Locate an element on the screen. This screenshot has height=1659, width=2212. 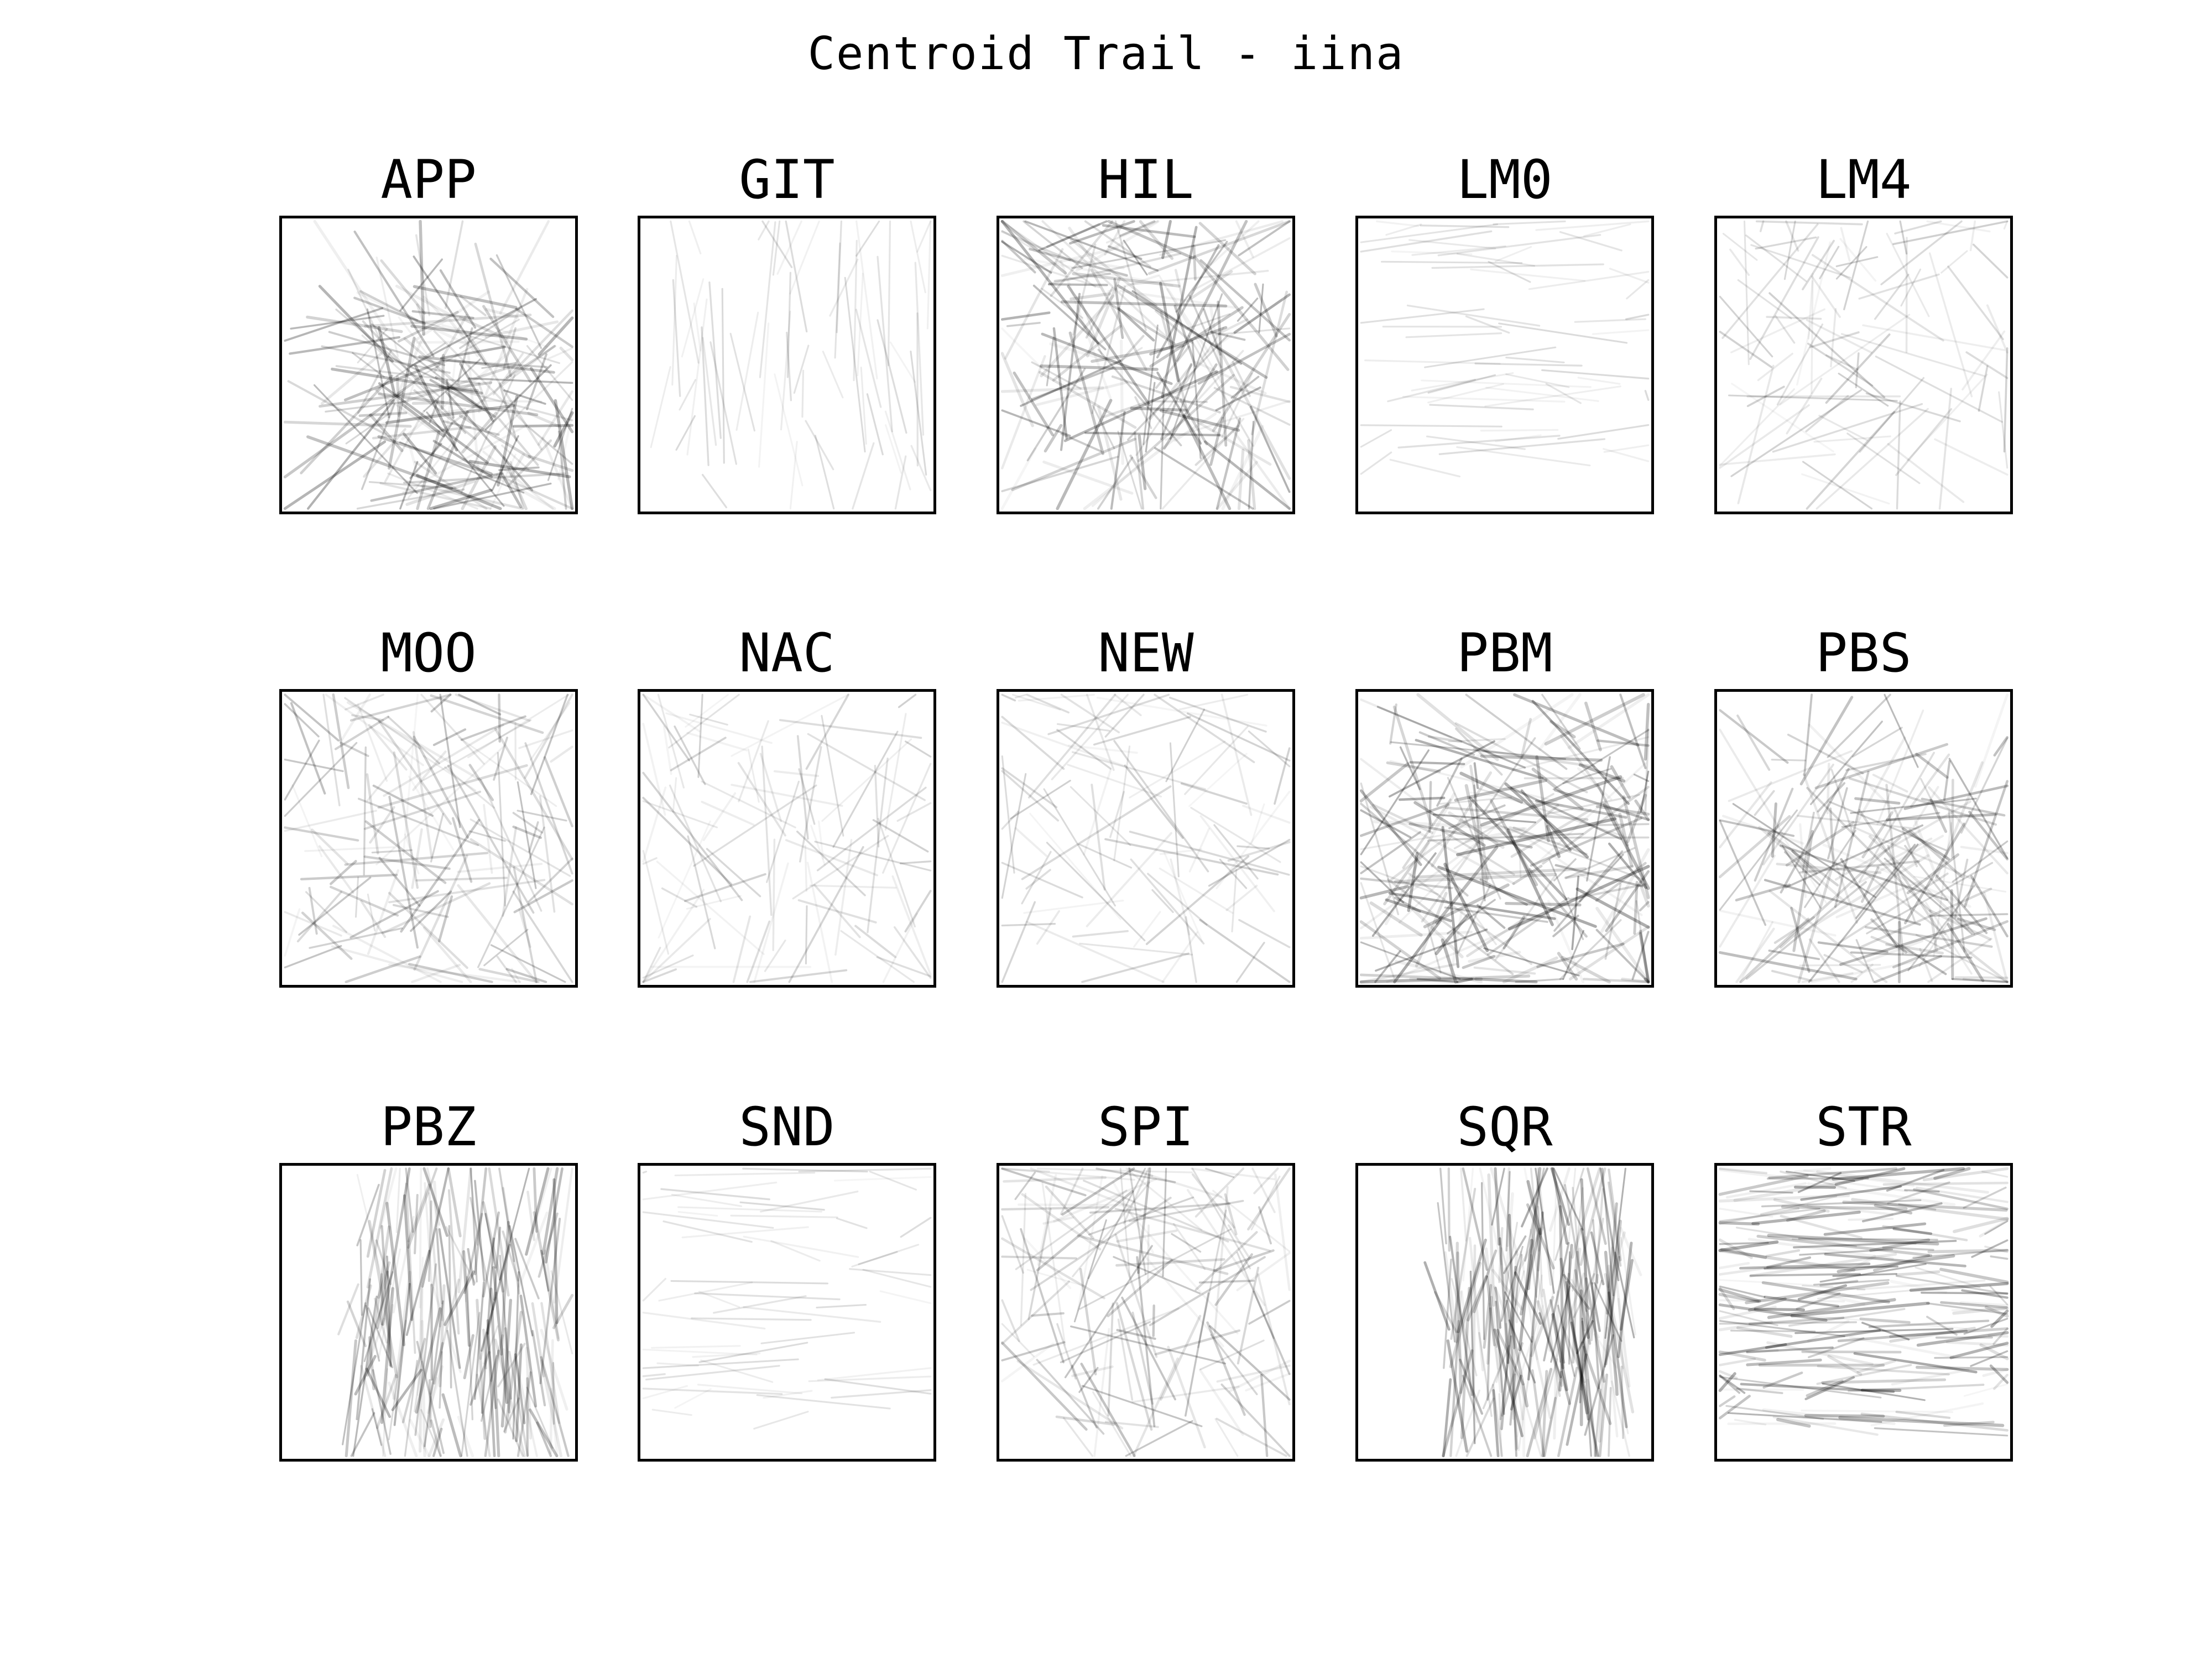
trail-plot is located at coordinates (1863, 1302).